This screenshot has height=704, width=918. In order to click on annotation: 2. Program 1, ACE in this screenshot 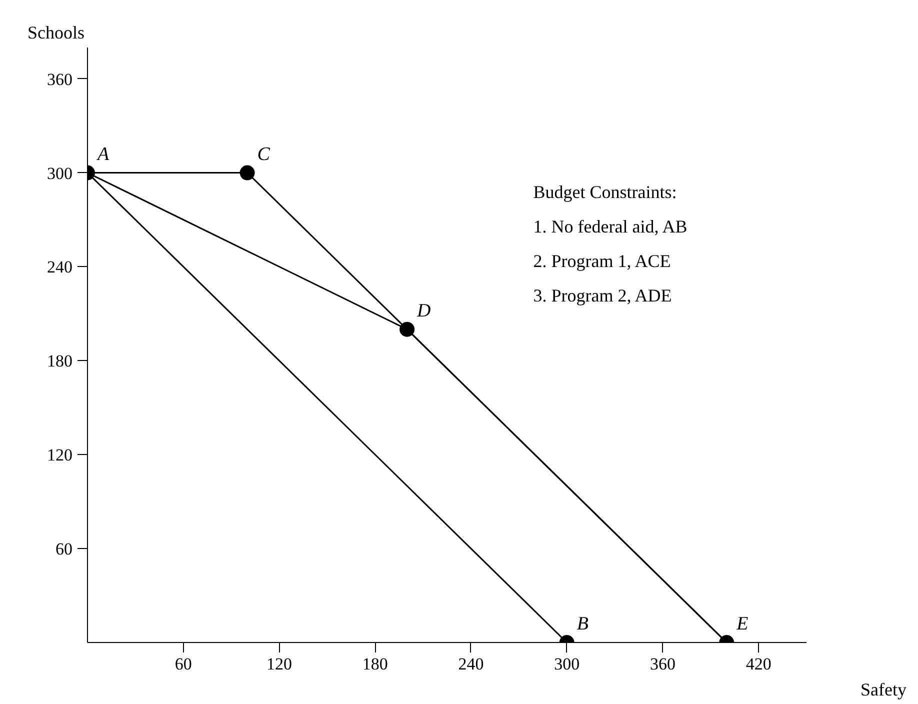, I will do `click(602, 261)`.